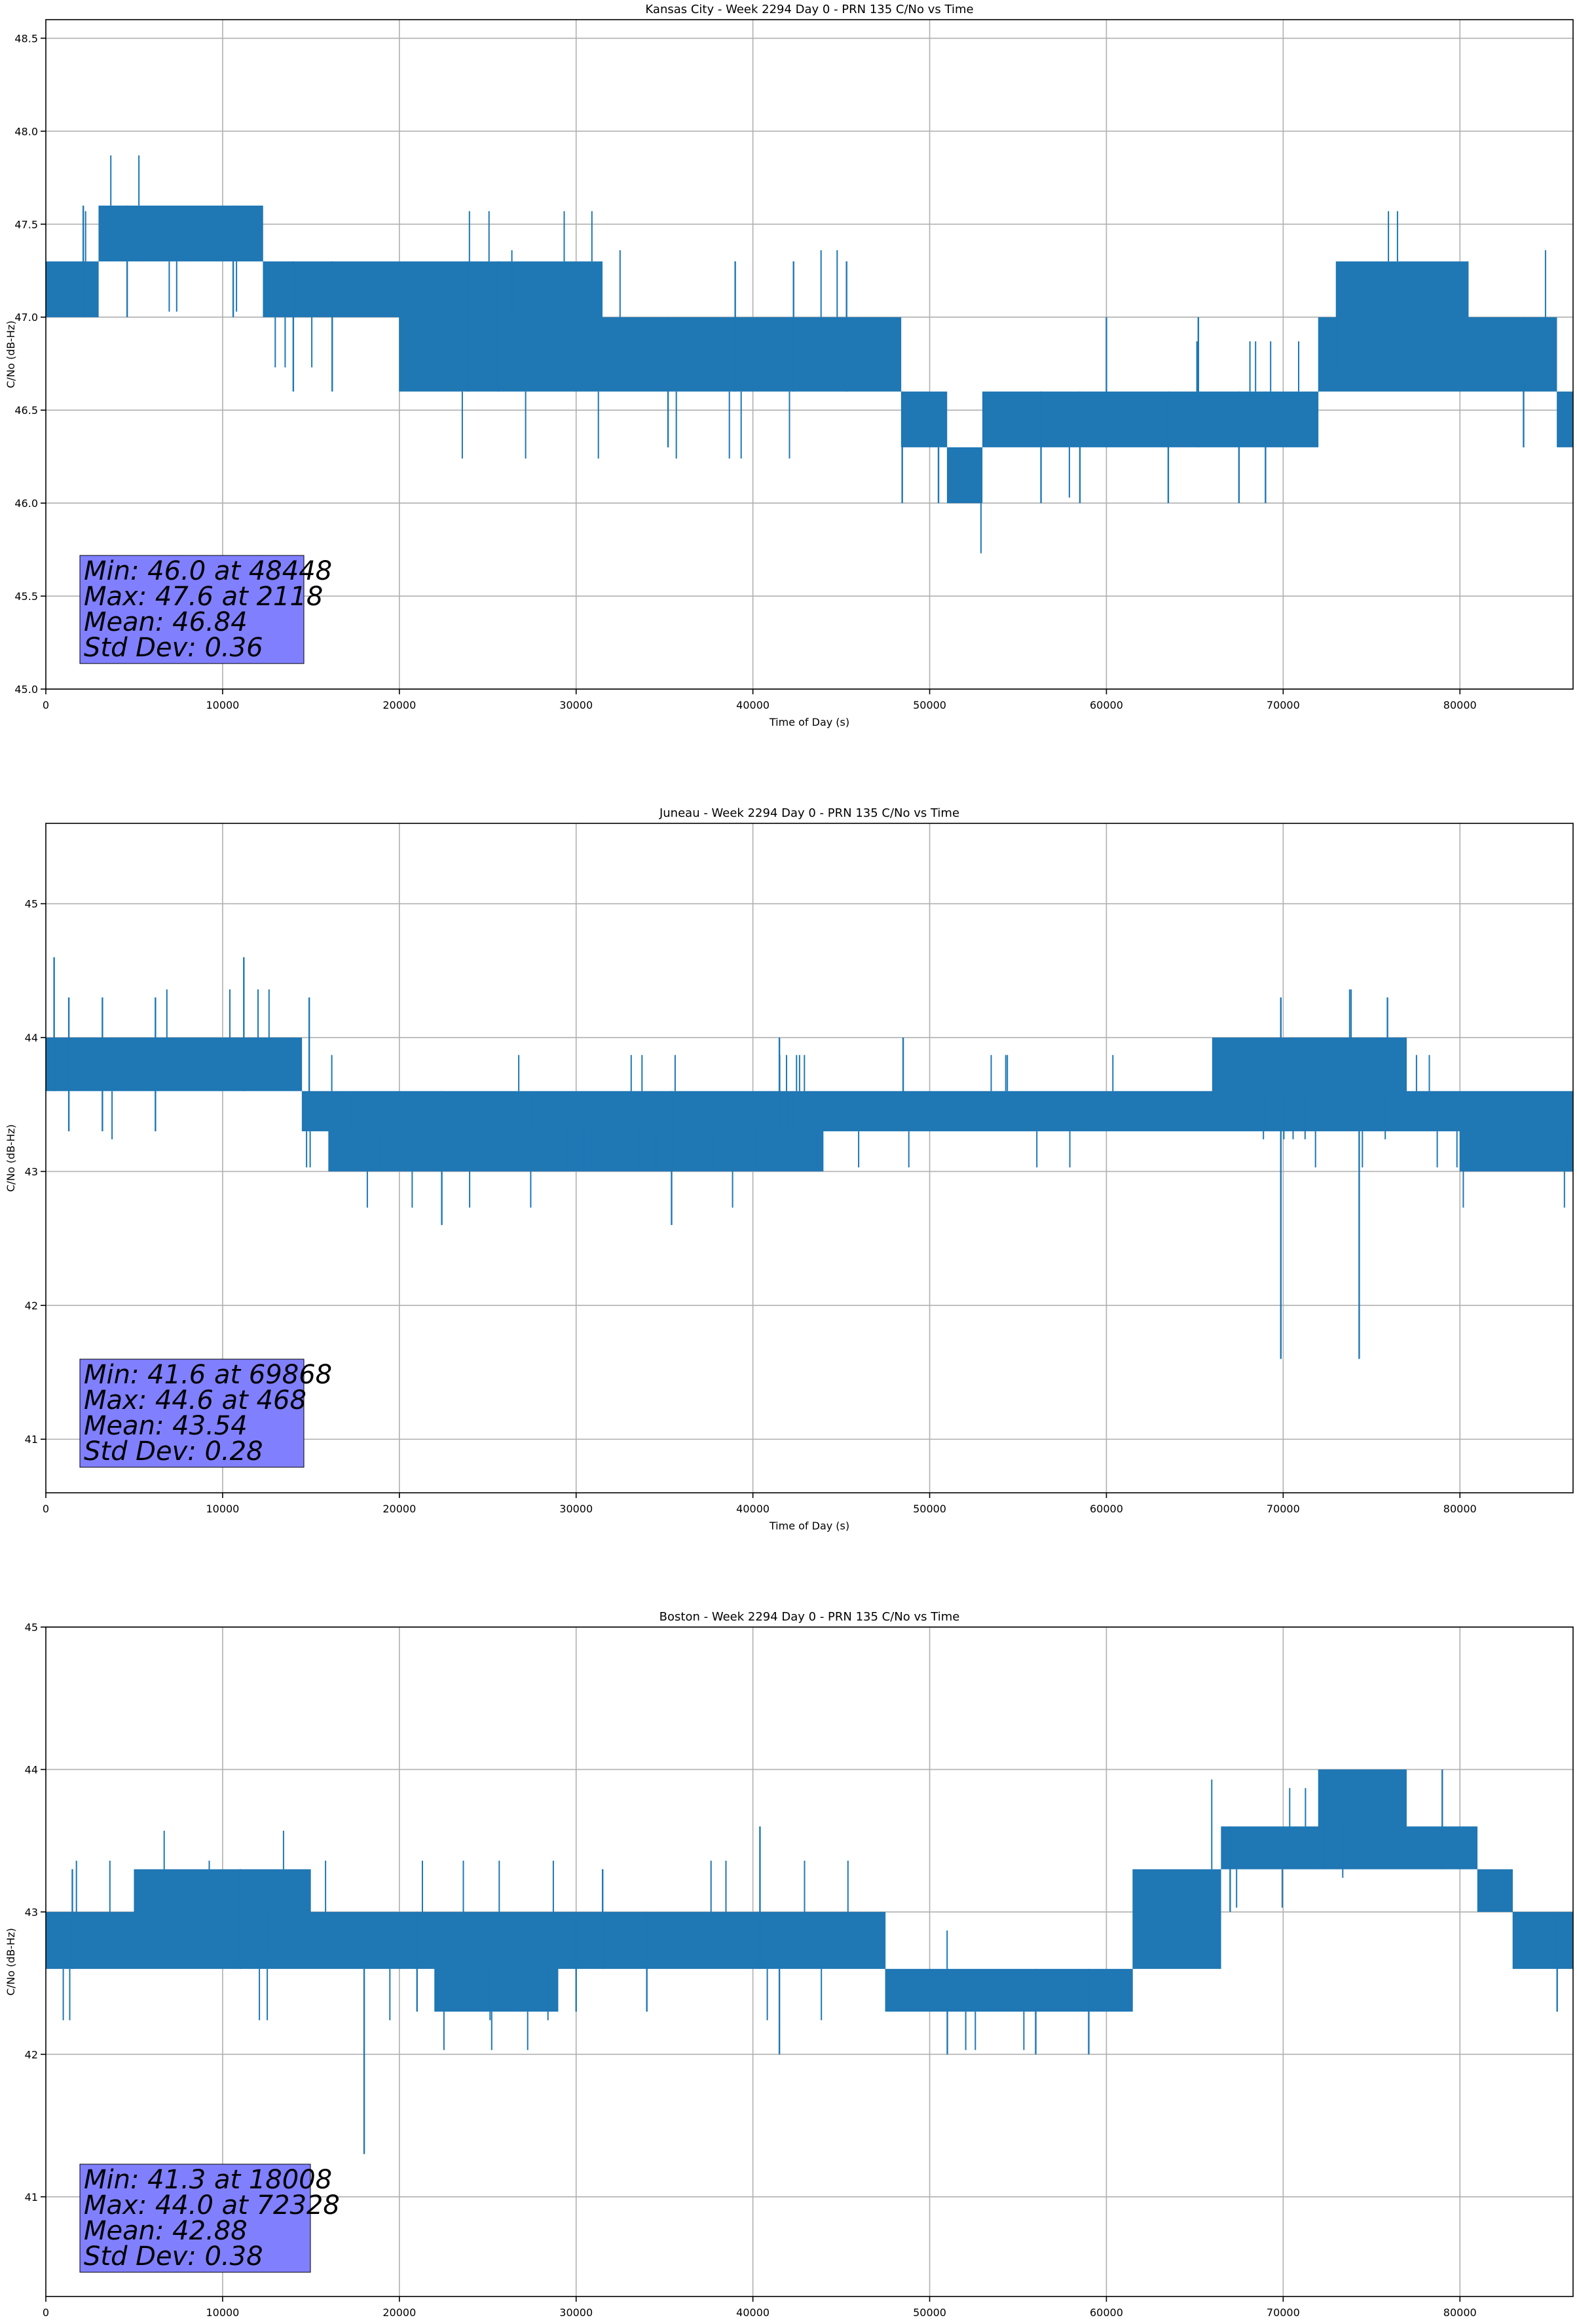  Describe the element at coordinates (26, 131) in the screenshot. I see `y-tick-label: 48.0` at that location.